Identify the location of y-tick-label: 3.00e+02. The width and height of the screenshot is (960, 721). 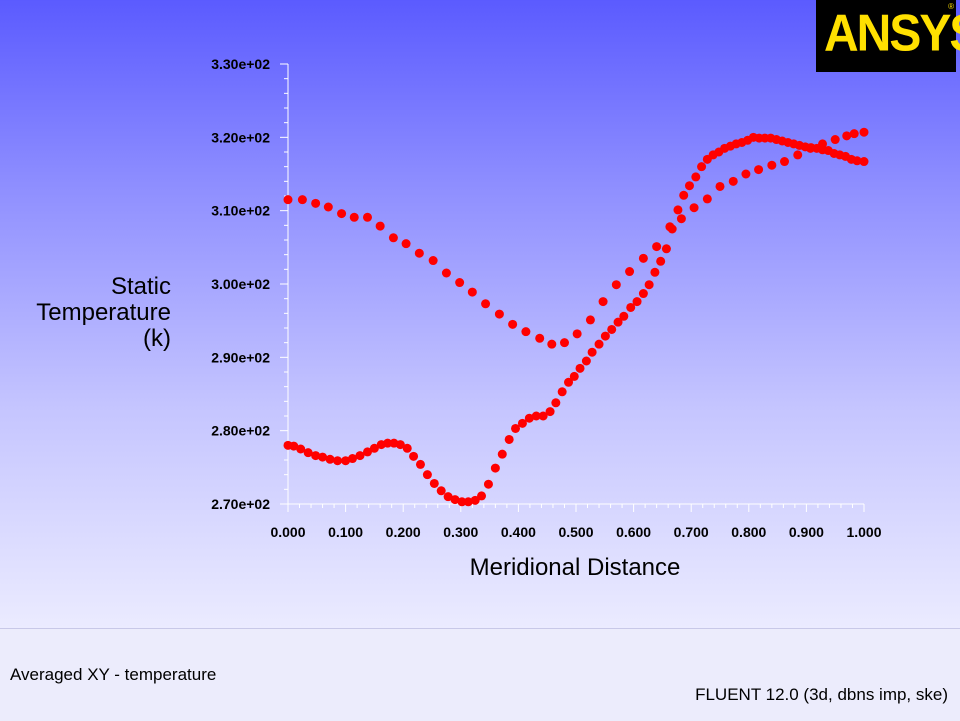
(240, 284).